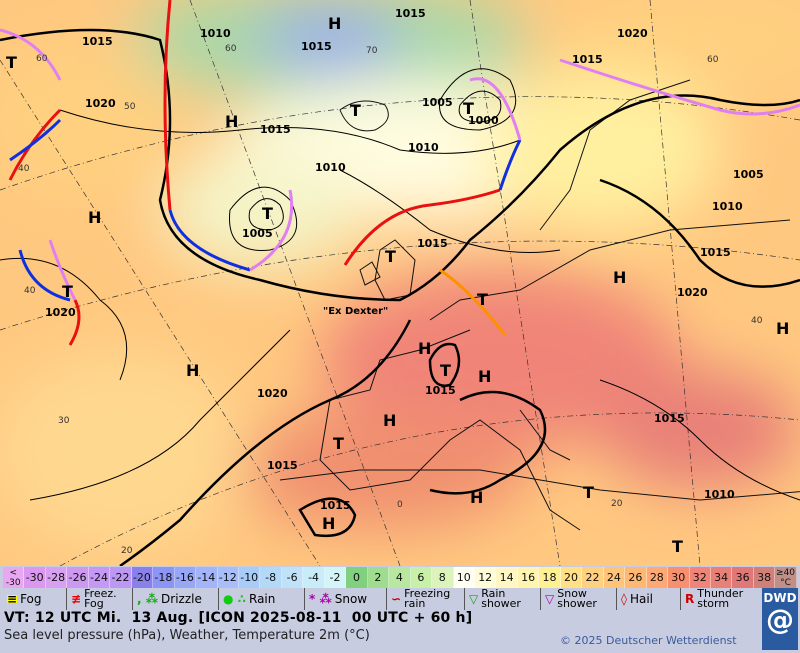 Image resolution: width=800 pixels, height=653 pixels. I want to click on legend-label: Freez. Fog, so click(100, 598).